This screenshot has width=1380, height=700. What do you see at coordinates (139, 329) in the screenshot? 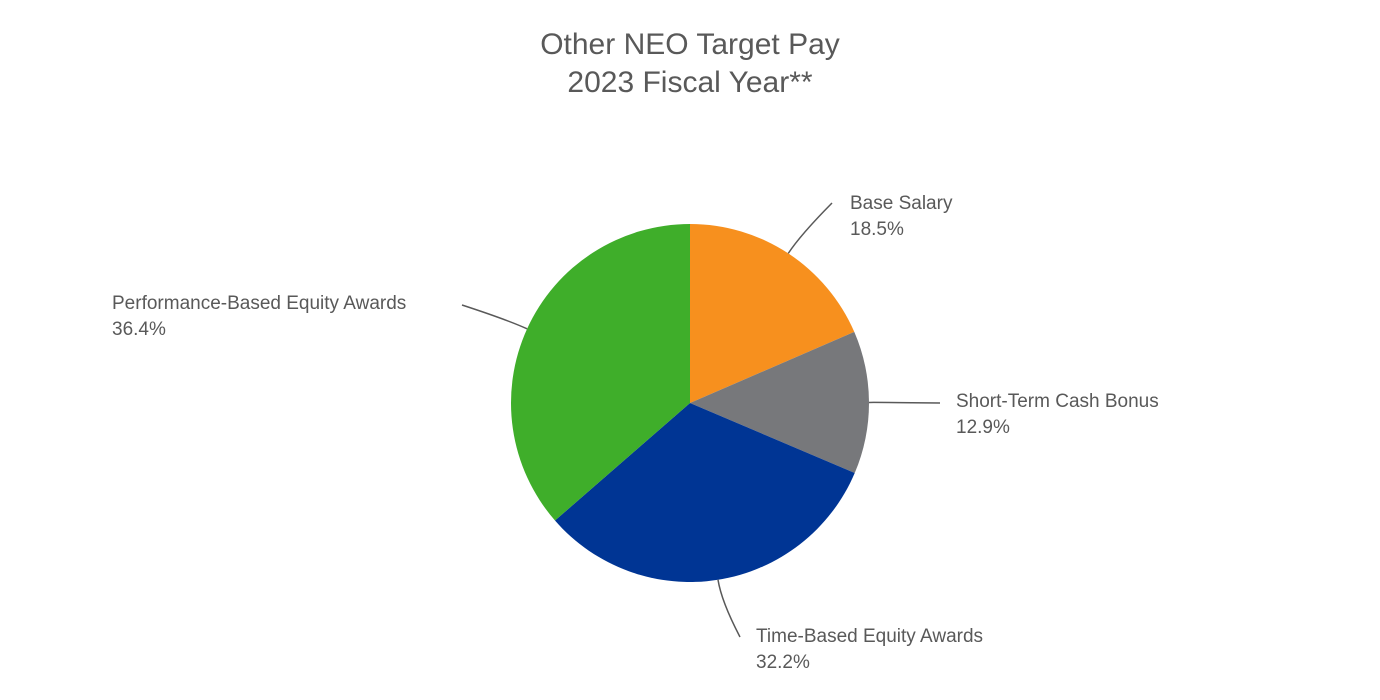
I see `slice-value-label: 36.4%` at bounding box center [139, 329].